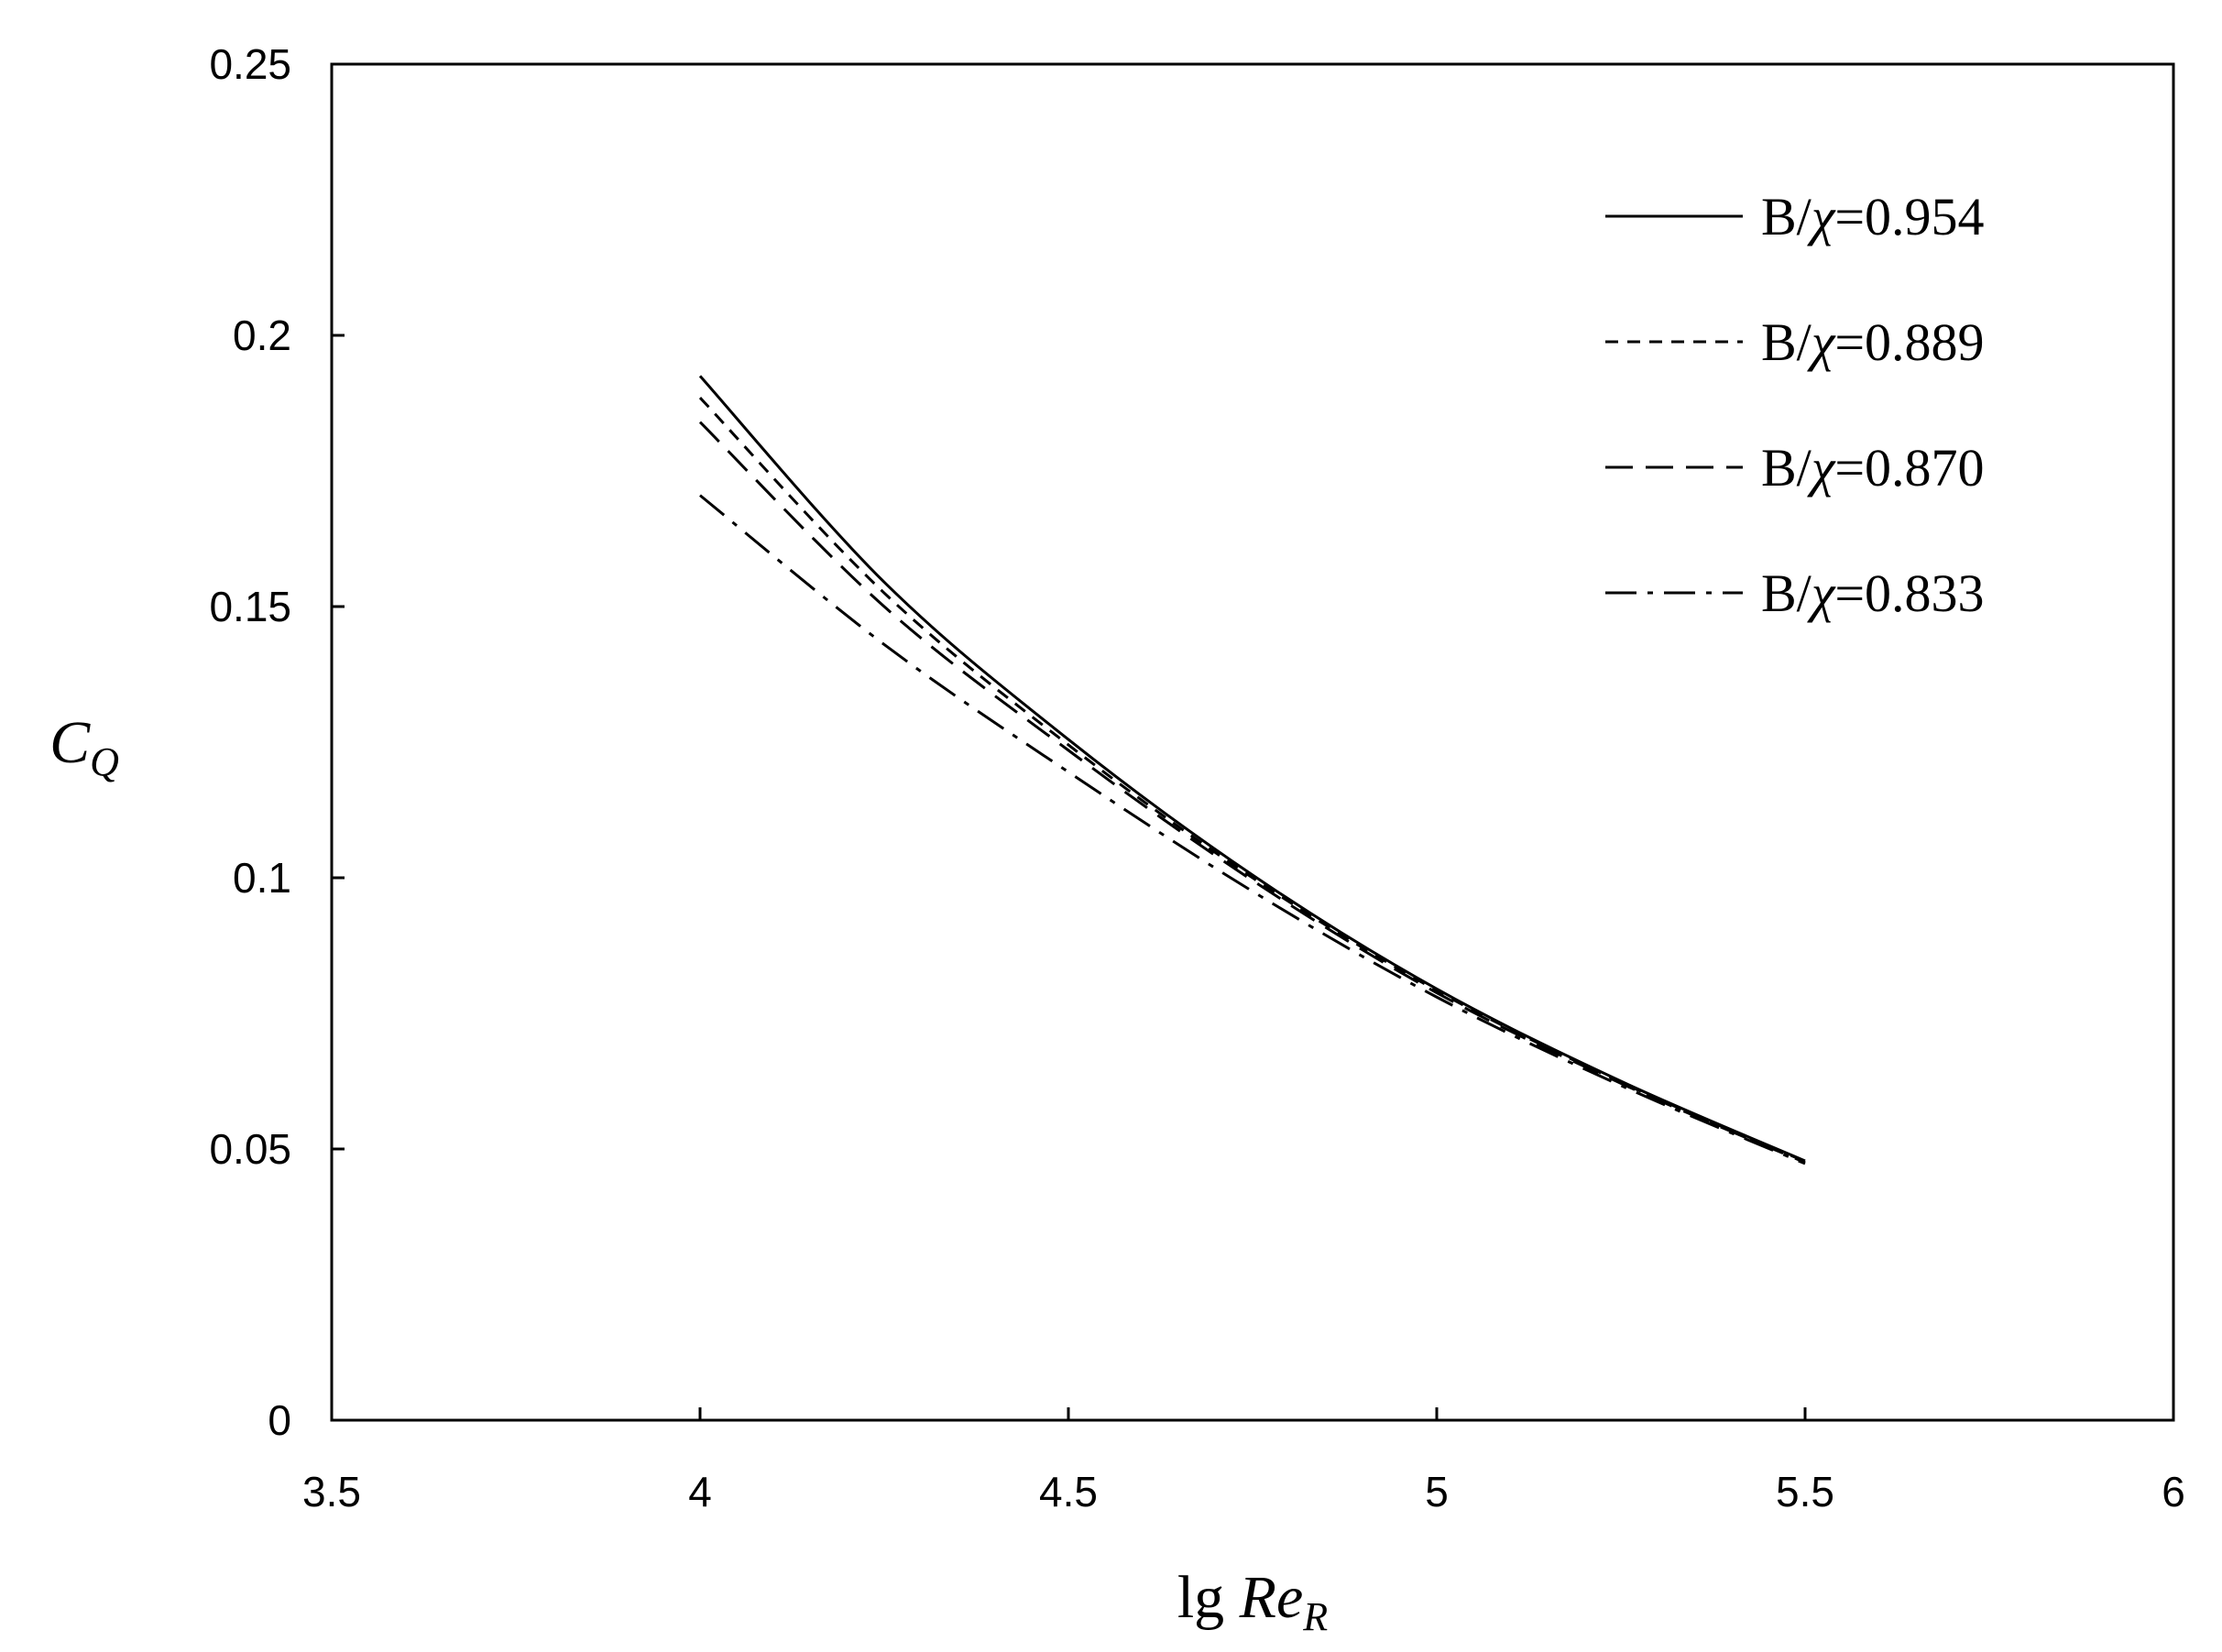 The width and height of the screenshot is (2222, 1652). I want to click on legend-label: B/χ=0.954, so click(1873, 216).